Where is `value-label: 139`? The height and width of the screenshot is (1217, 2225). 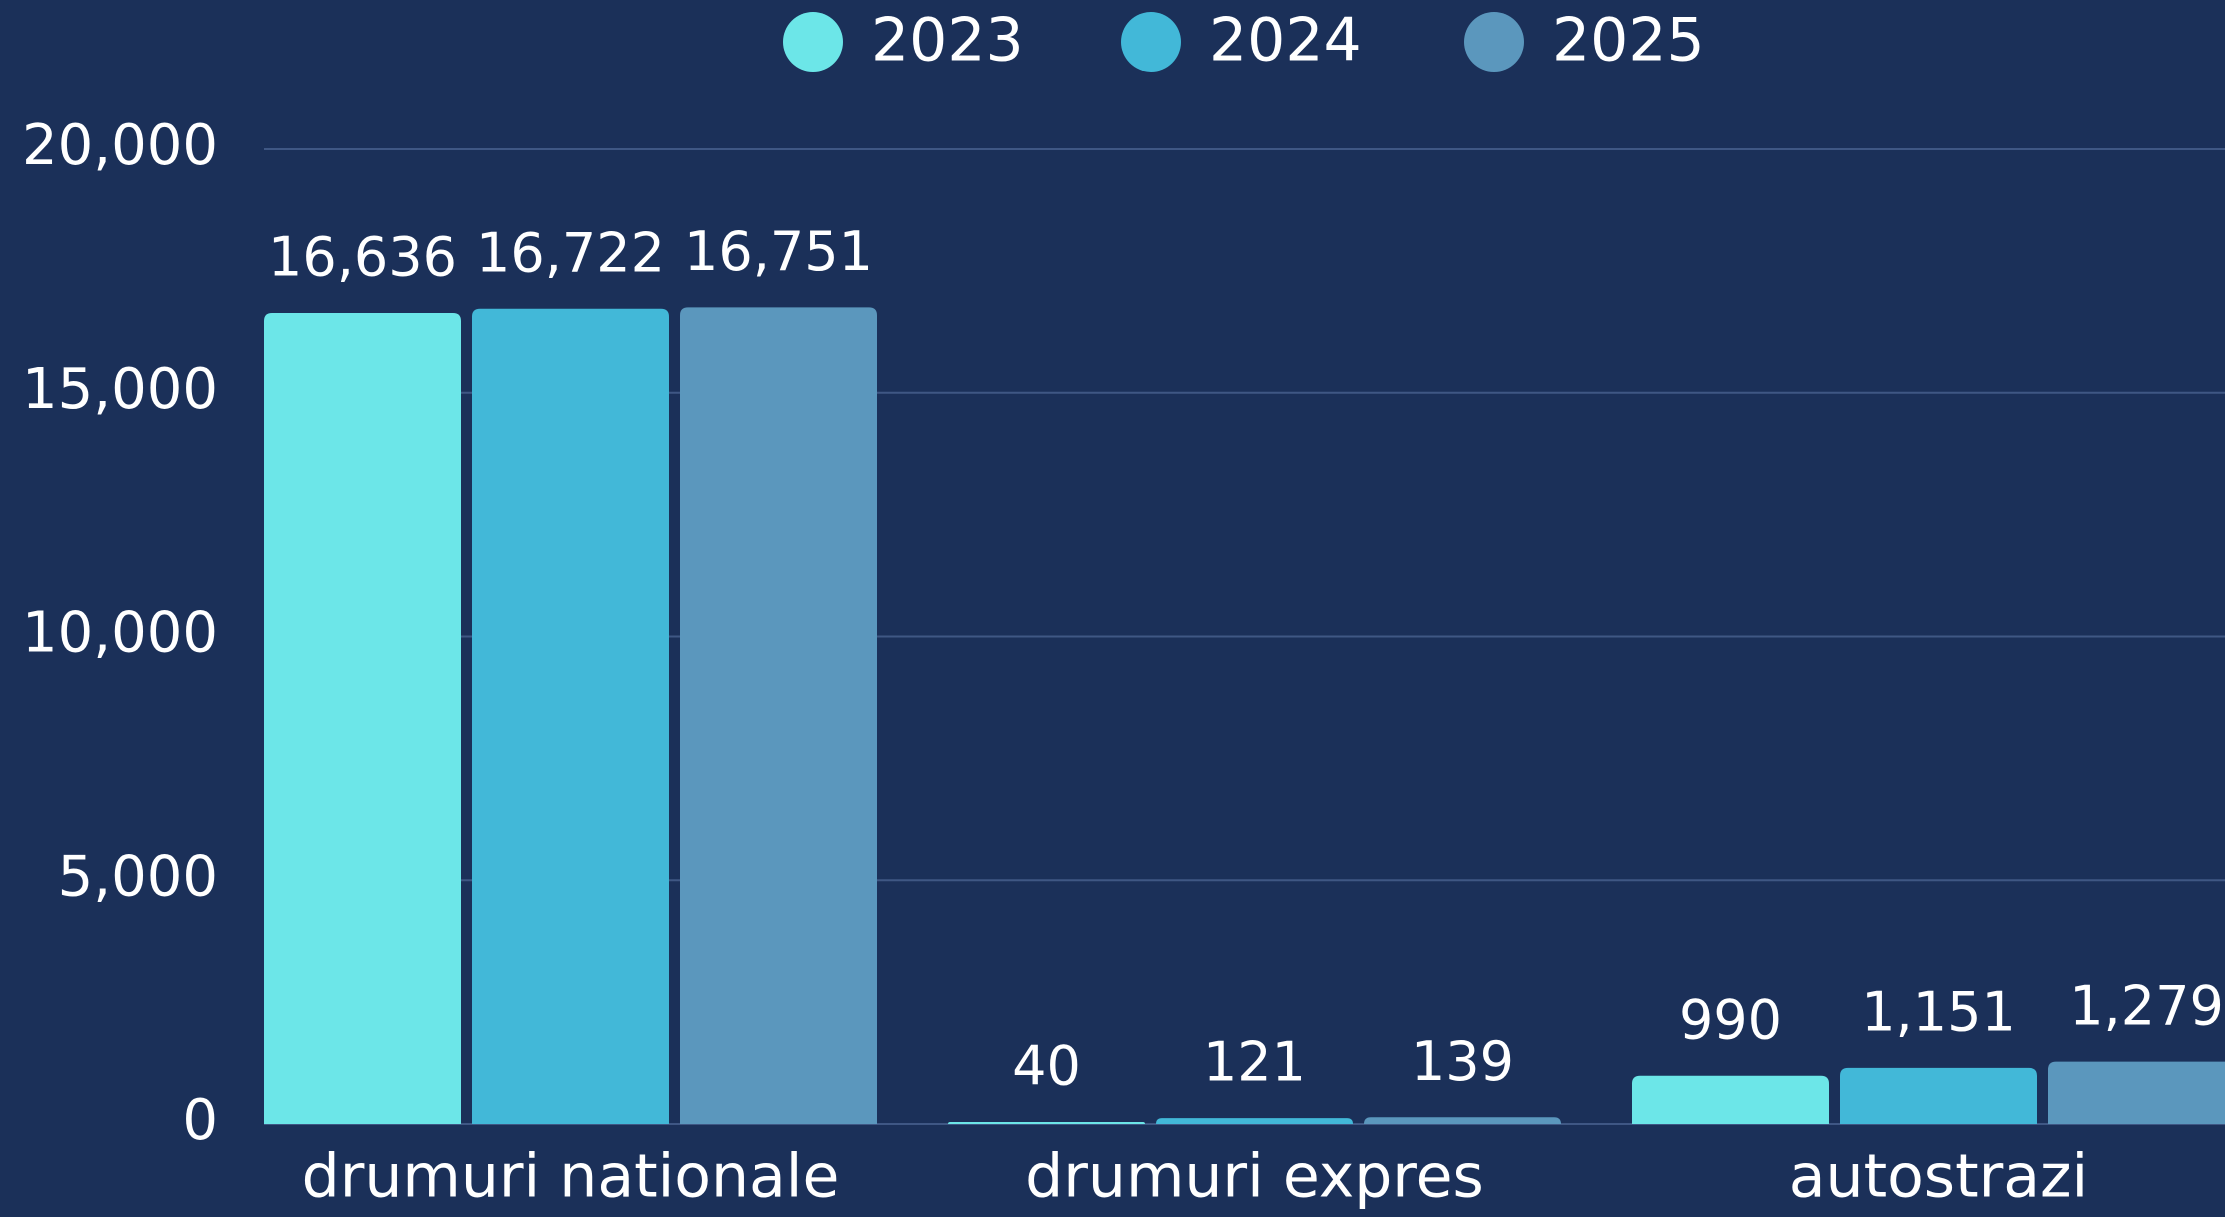
value-label: 139 is located at coordinates (1462, 1061).